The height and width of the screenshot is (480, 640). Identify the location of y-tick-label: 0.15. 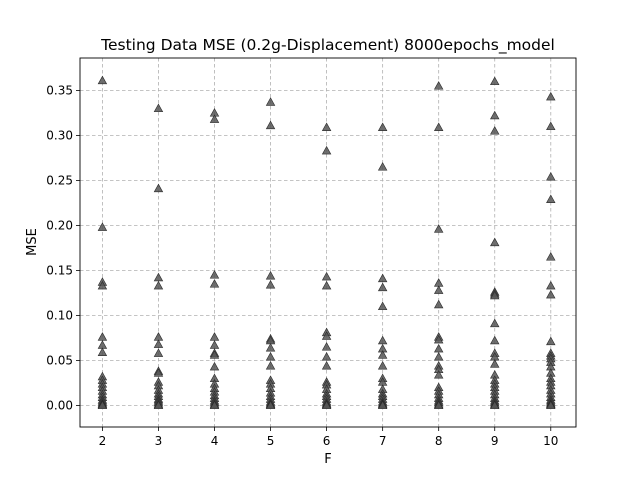
(59, 270).